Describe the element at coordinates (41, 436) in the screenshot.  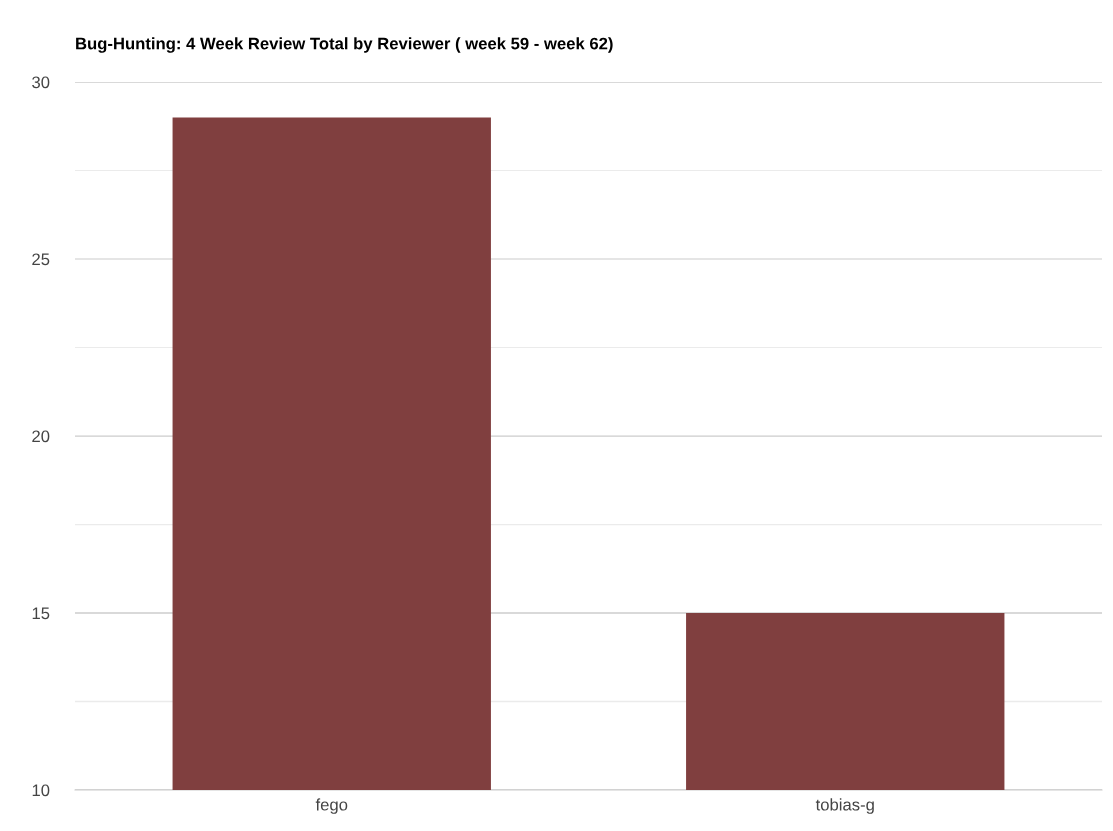
I see `y-tick-label: 20` at that location.